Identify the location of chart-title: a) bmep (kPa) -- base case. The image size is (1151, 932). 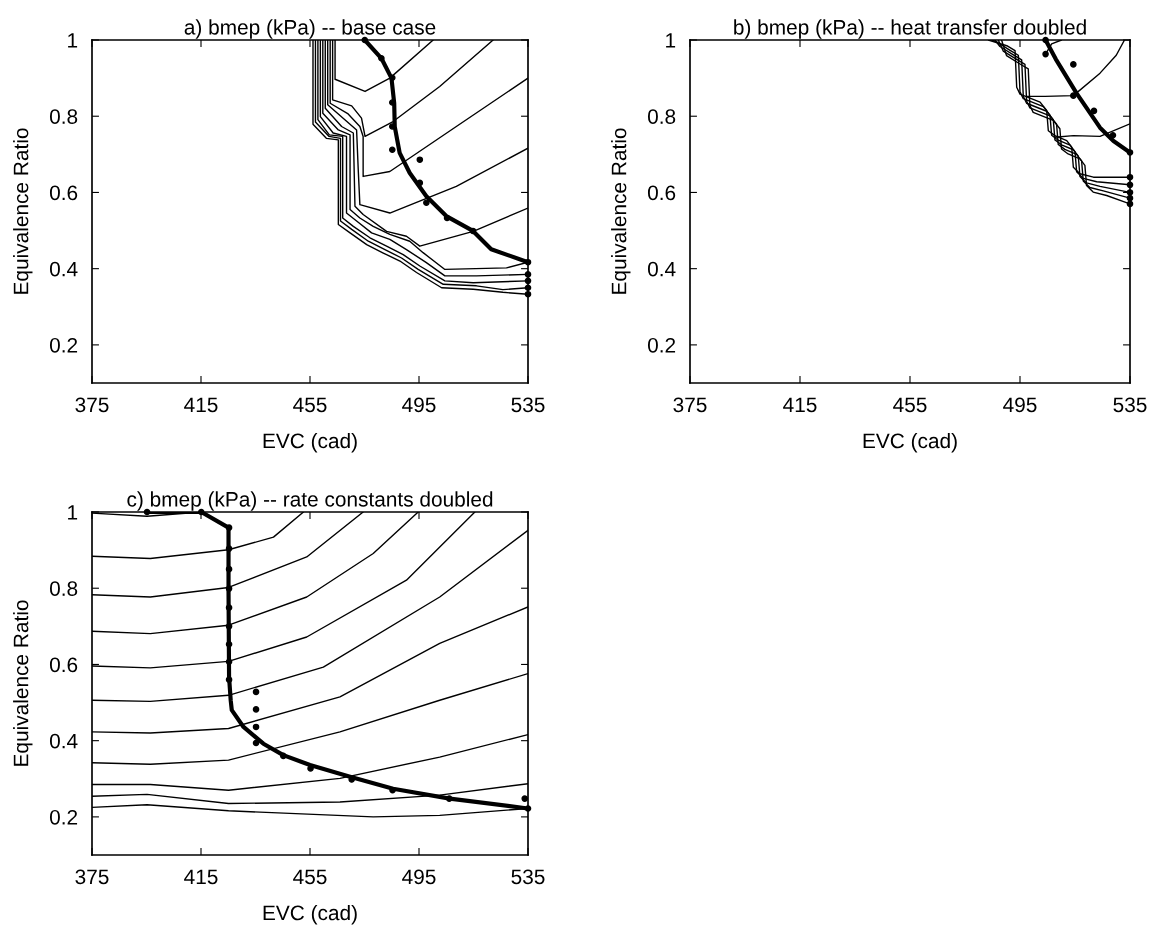
(310, 29).